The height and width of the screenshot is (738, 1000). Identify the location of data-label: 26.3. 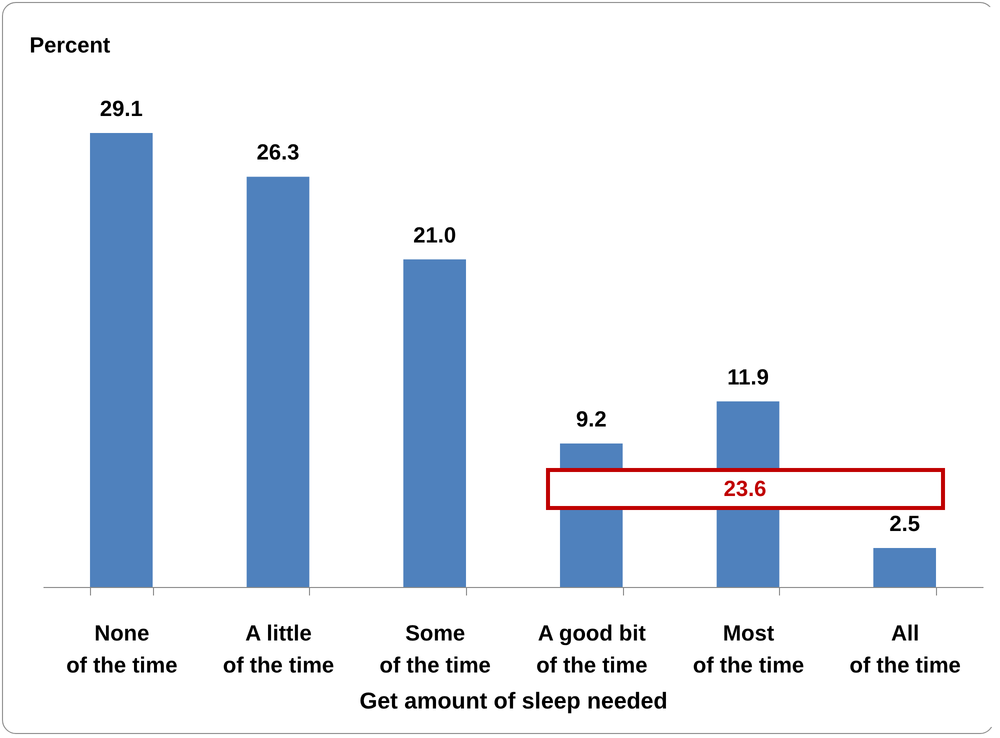
(278, 152).